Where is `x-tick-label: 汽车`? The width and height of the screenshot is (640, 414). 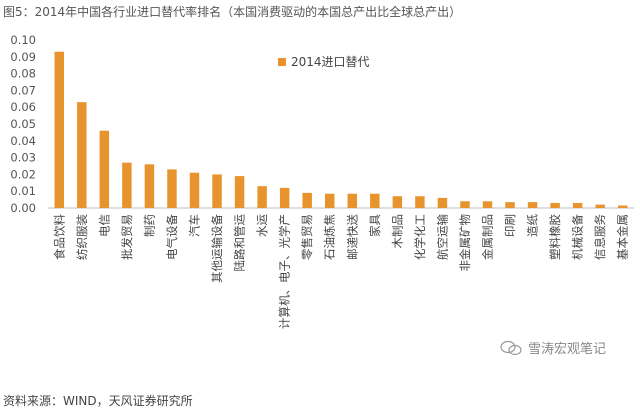
x-tick-label: 汽车 is located at coordinates (195, 225).